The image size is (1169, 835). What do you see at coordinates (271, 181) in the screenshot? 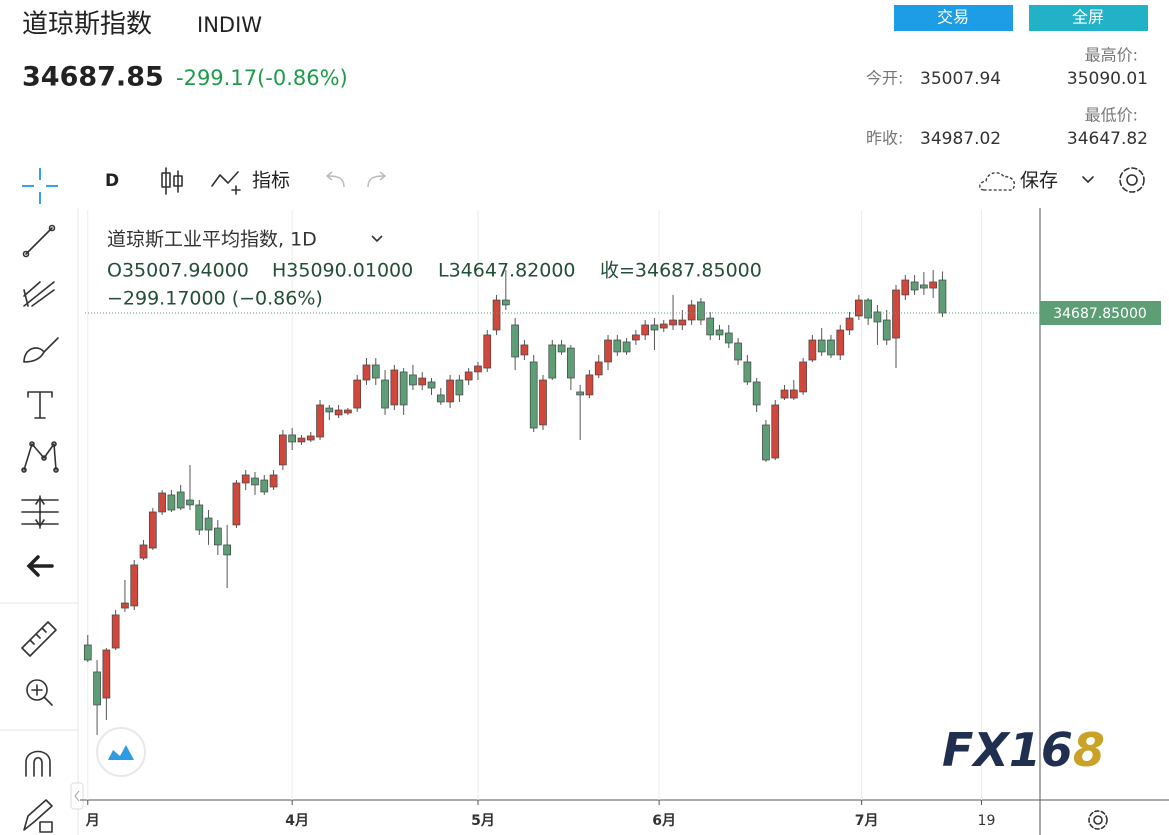
I see `indicators: 指标` at bounding box center [271, 181].